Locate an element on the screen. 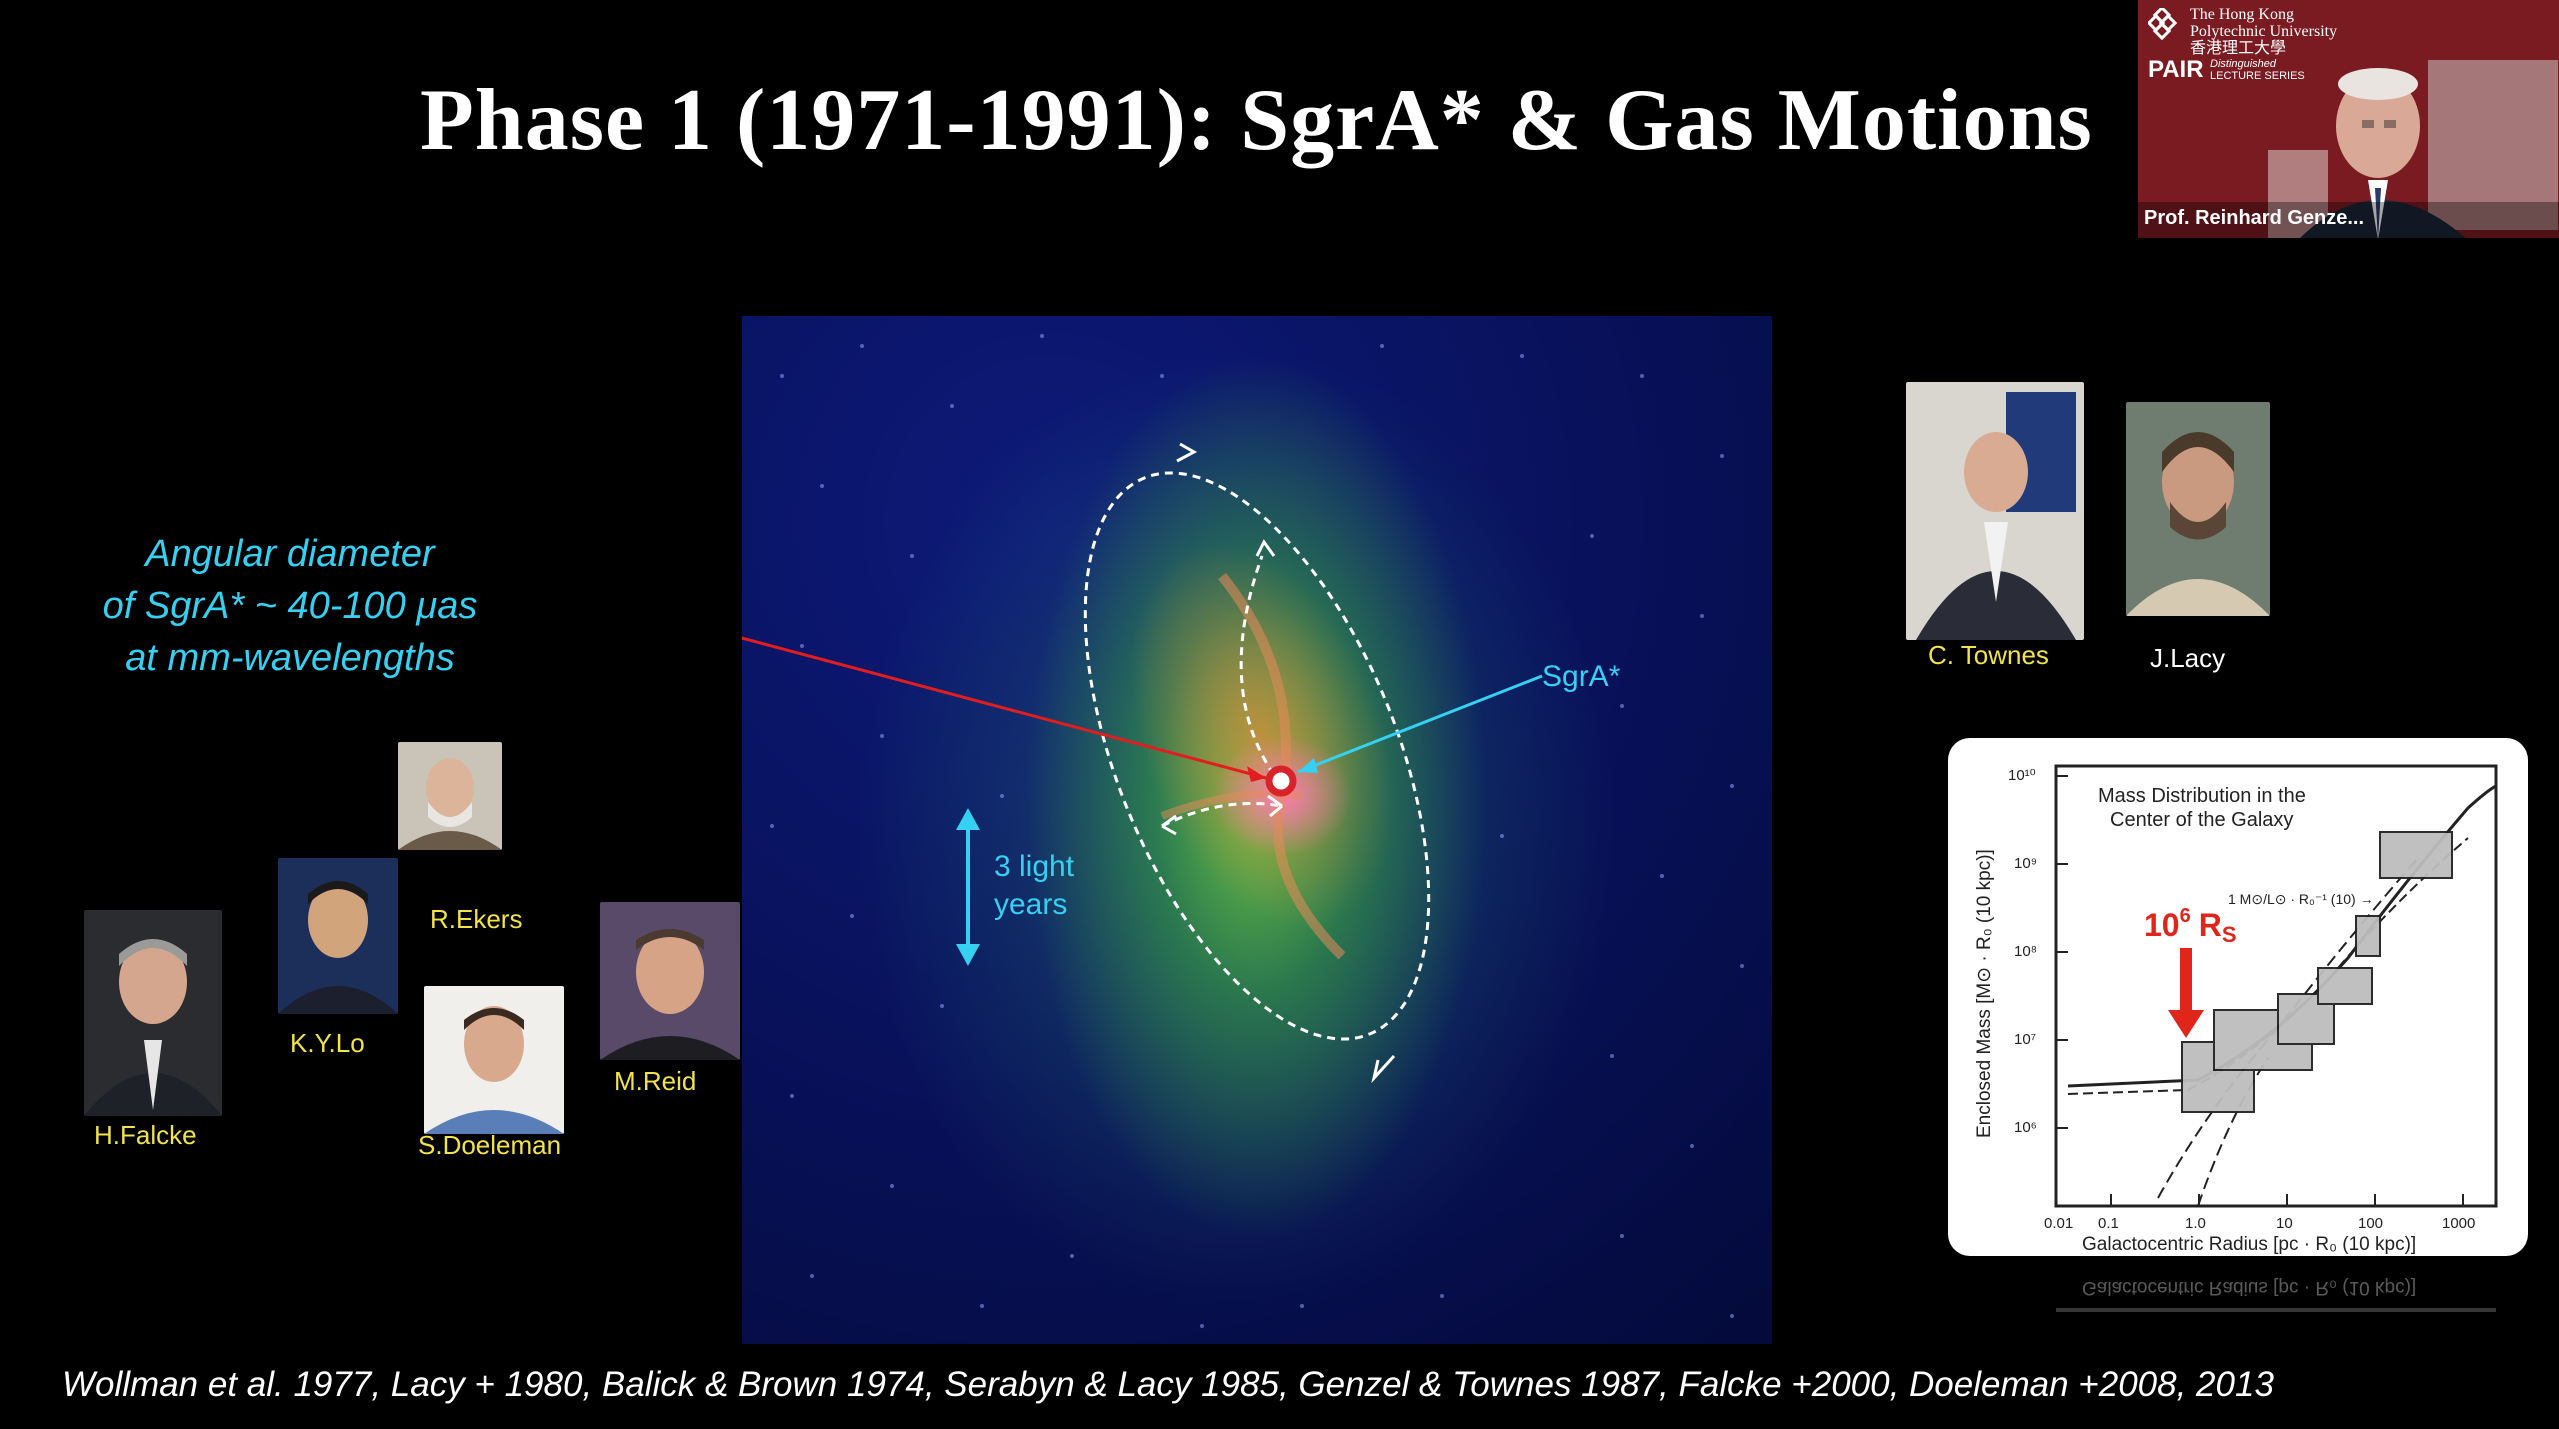  portrait-lo-image is located at coordinates (338, 936).